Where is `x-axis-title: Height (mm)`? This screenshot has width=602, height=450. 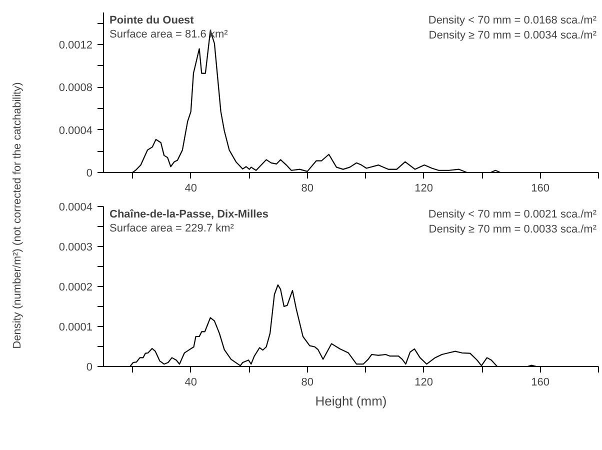
x-axis-title: Height (mm) is located at coordinates (351, 401).